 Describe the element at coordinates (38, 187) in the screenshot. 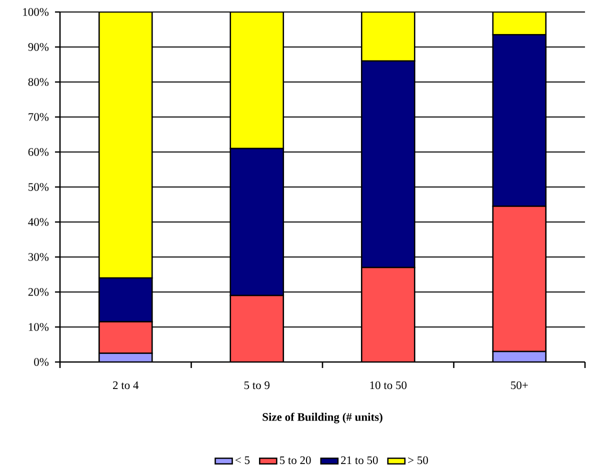

I see `y-tick-label: 50%` at that location.